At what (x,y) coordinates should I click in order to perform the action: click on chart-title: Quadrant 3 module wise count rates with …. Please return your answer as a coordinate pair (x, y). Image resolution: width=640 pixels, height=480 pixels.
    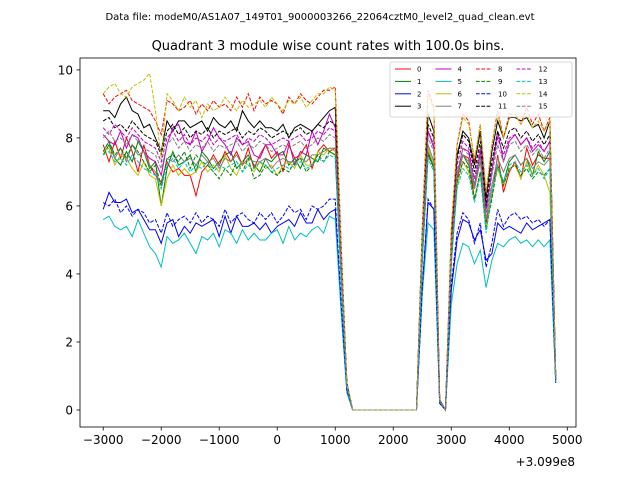
    Looking at the image, I should click on (328, 46).